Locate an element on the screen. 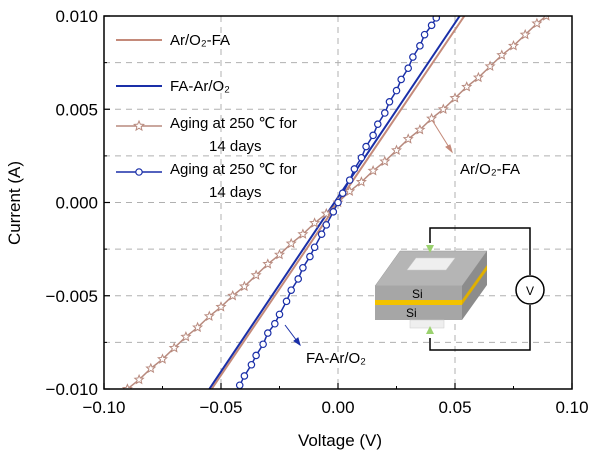 The image size is (600, 460). x-tick-label: −0.05 is located at coordinates (220, 407).